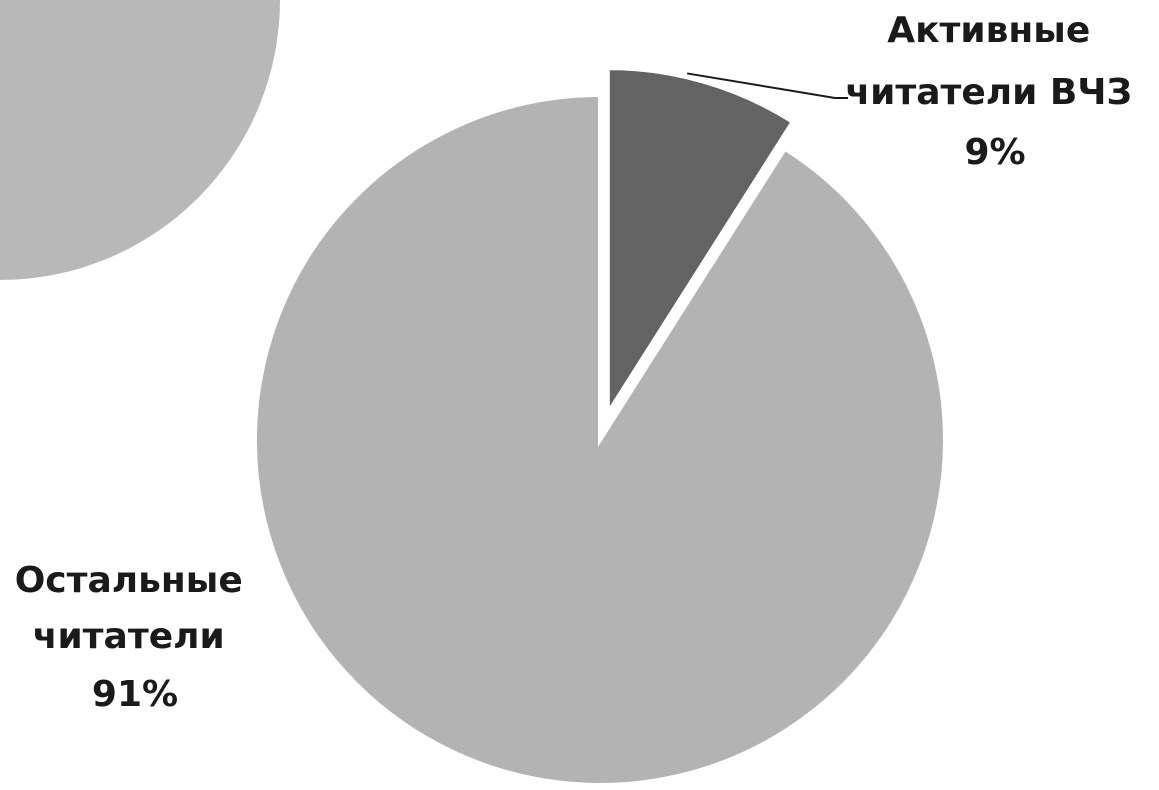 The width and height of the screenshot is (1159, 790). I want to click on slice-label-active-line-2: читатели ВЧЗ, so click(988, 92).